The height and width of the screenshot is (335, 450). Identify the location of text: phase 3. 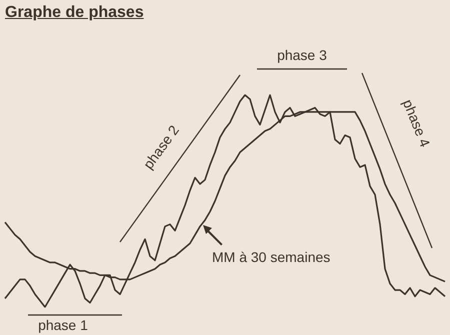
(302, 55).